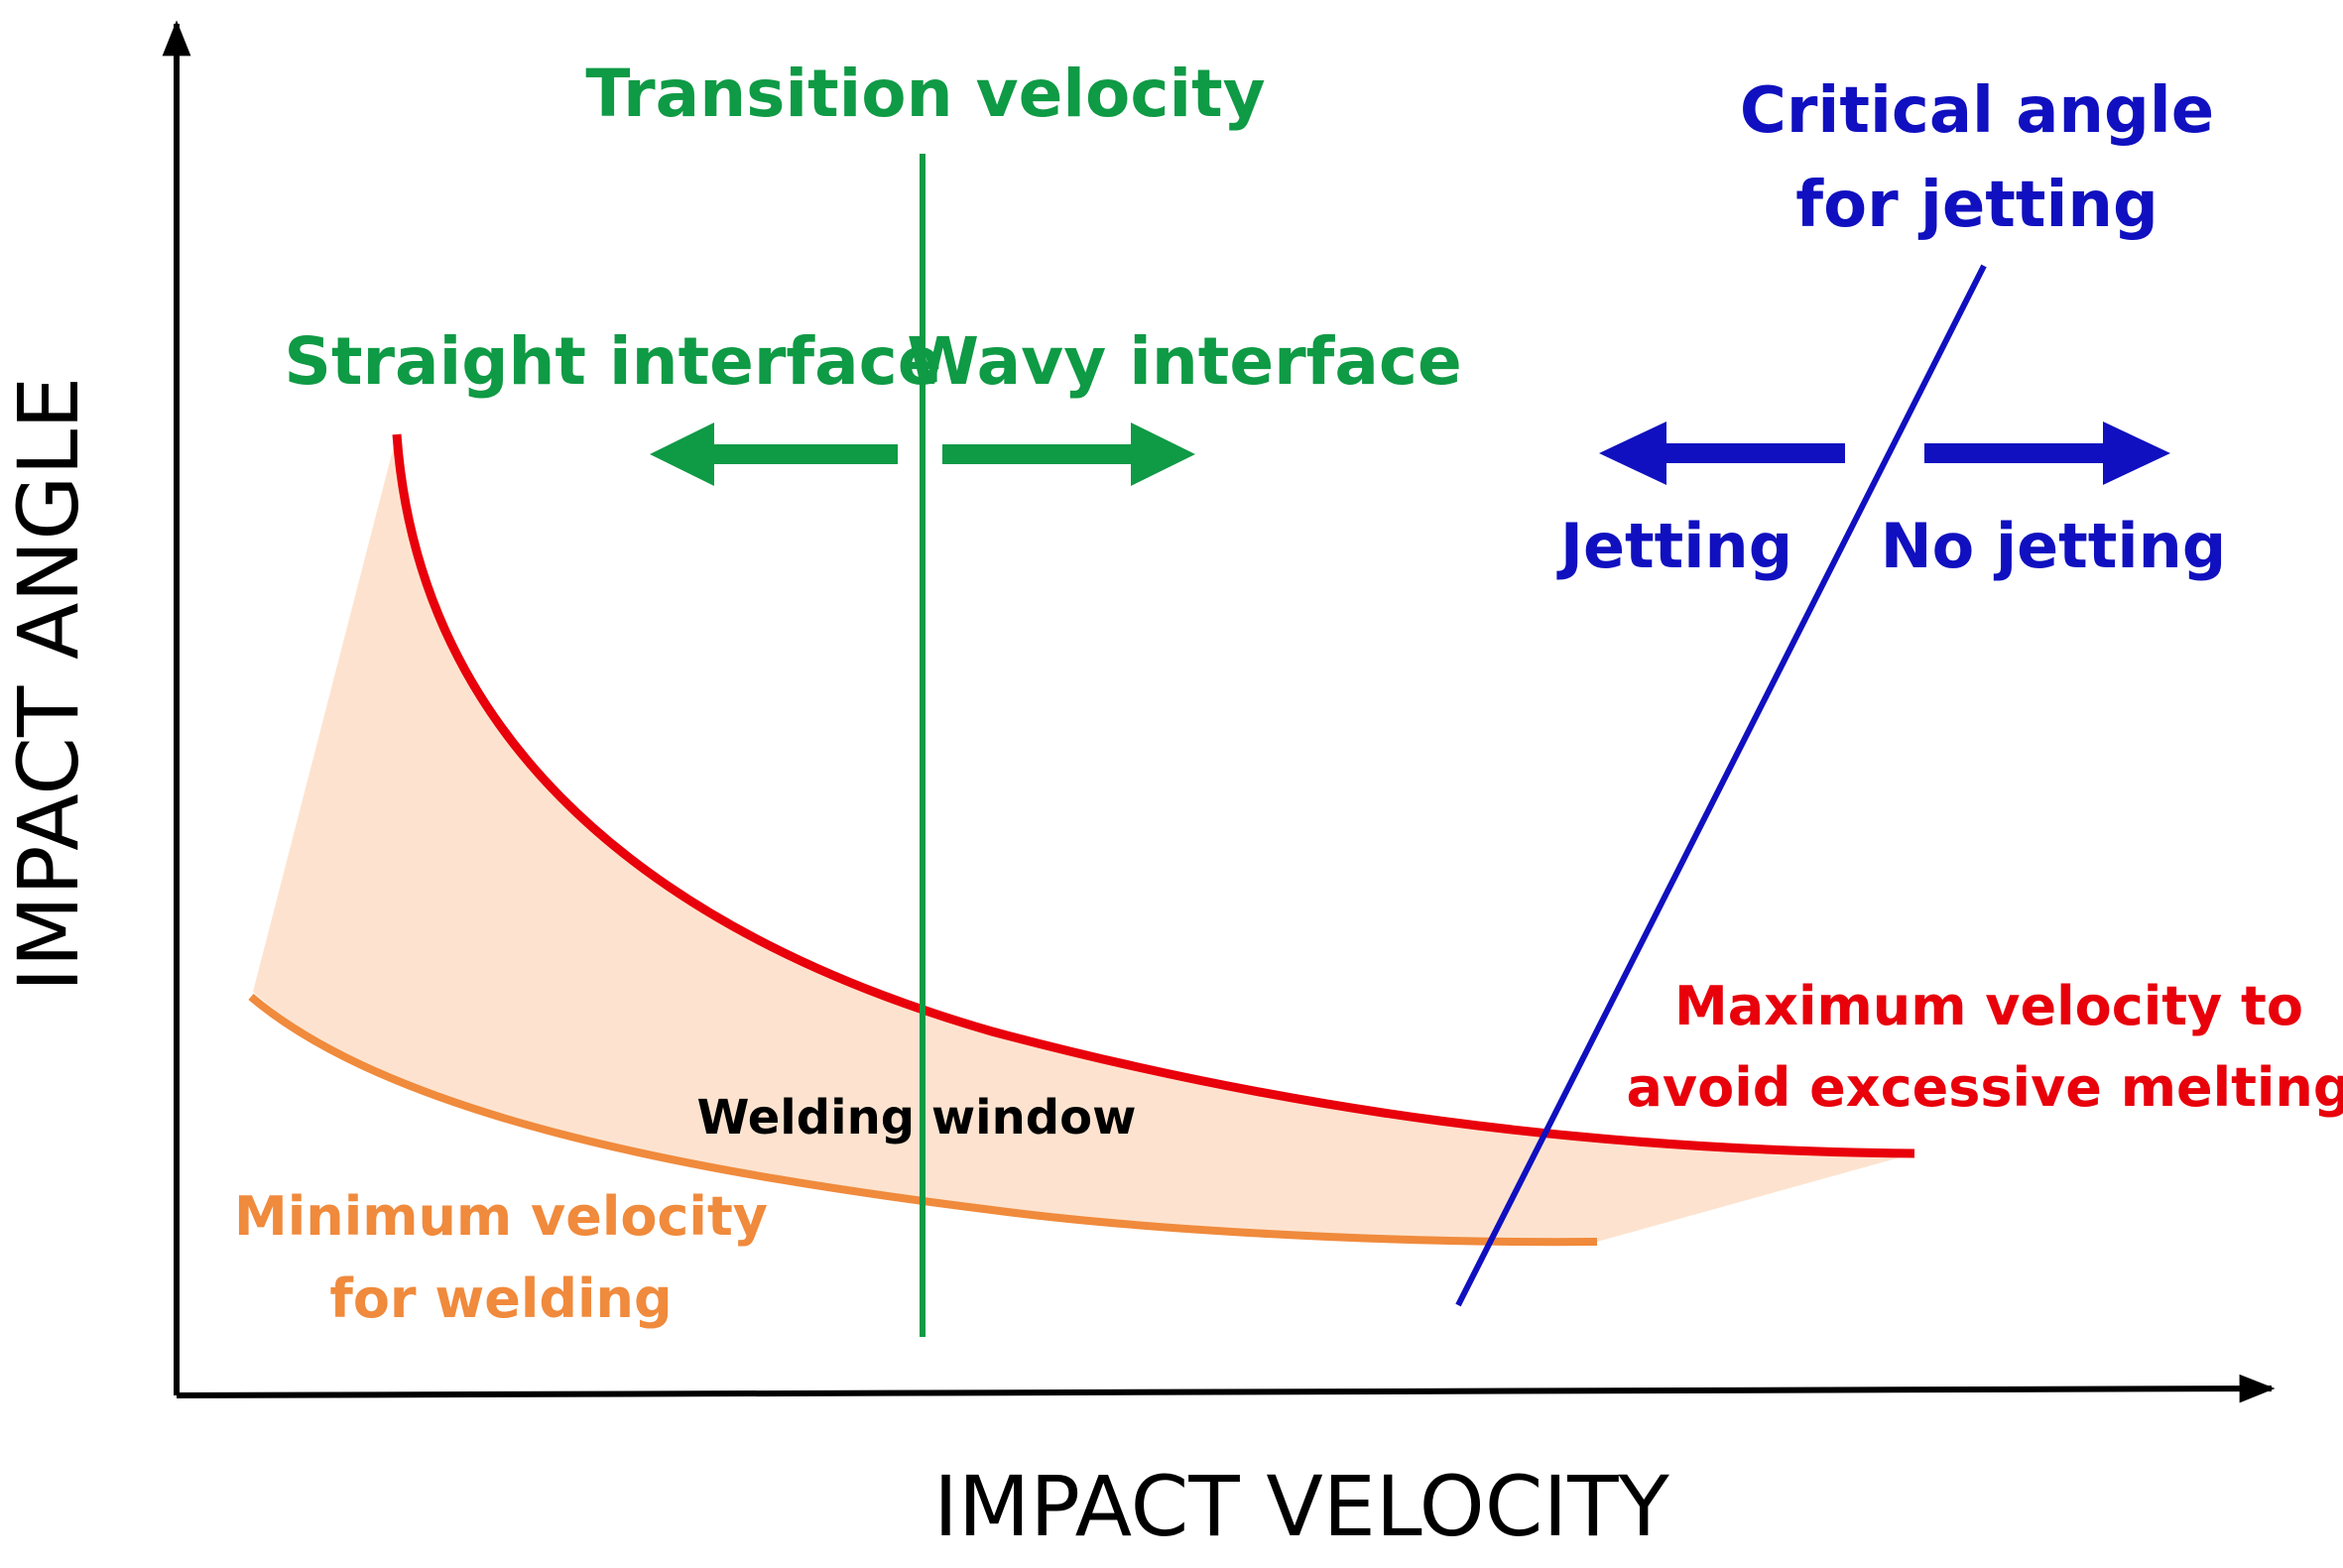 The image size is (2343, 1568). What do you see at coordinates (1184, 361) in the screenshot?
I see `wavy-interface-label: Wavy interface` at bounding box center [1184, 361].